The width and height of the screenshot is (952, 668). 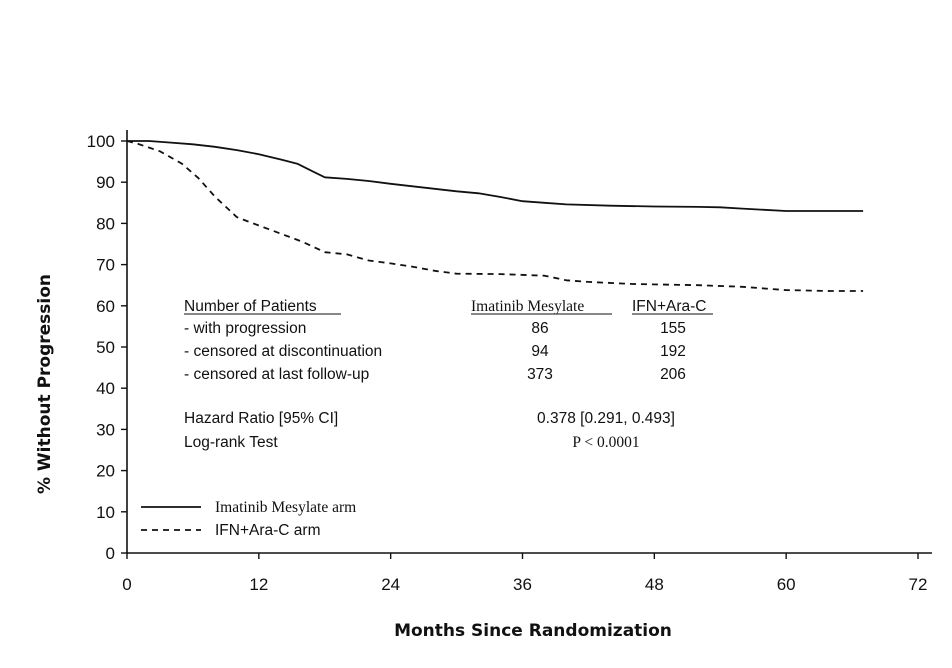 I want to click on table-header-imatinib: Imatinib Mesylate, so click(x=527, y=306).